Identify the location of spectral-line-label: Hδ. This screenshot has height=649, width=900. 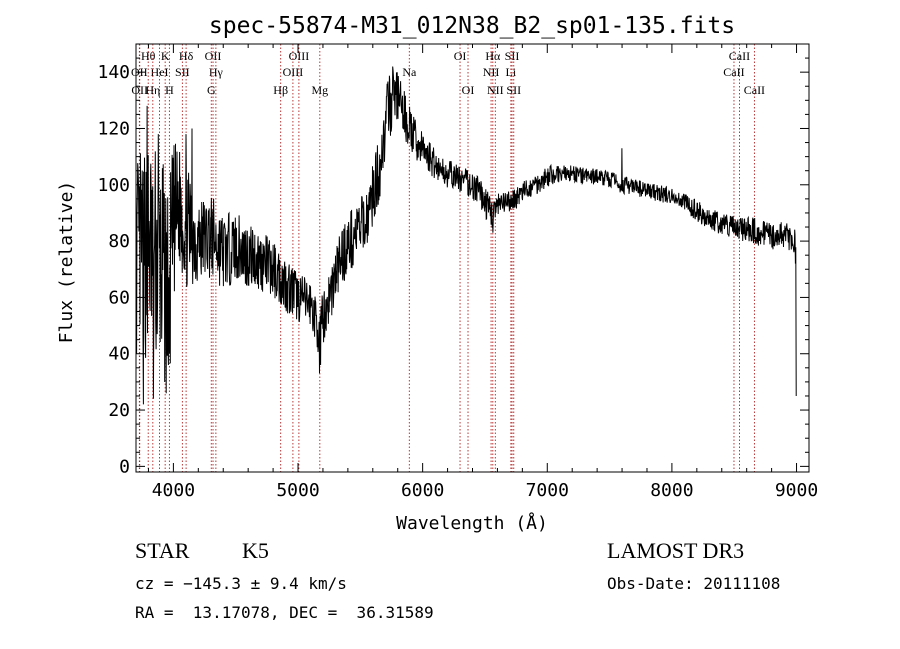
(186, 56).